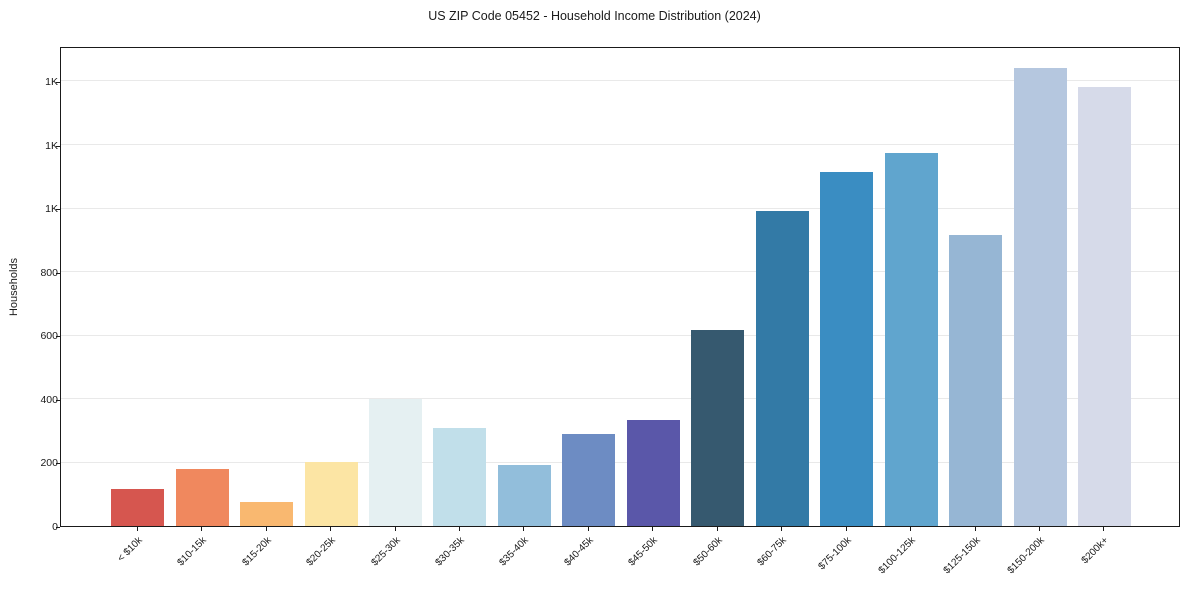  Describe the element at coordinates (911, 339) in the screenshot. I see `bar-$100-125k` at that location.